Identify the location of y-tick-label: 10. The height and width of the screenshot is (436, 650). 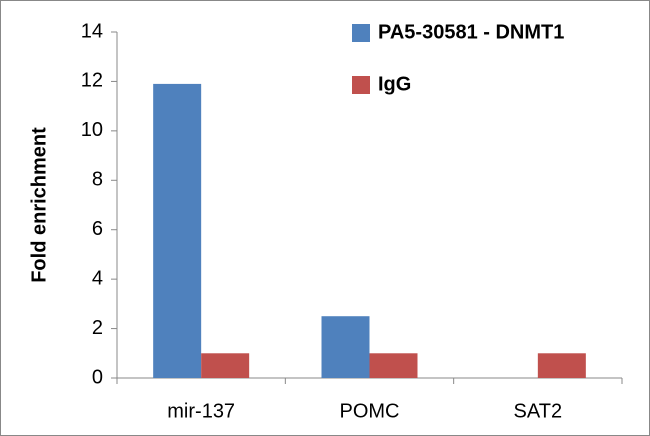
(92, 130).